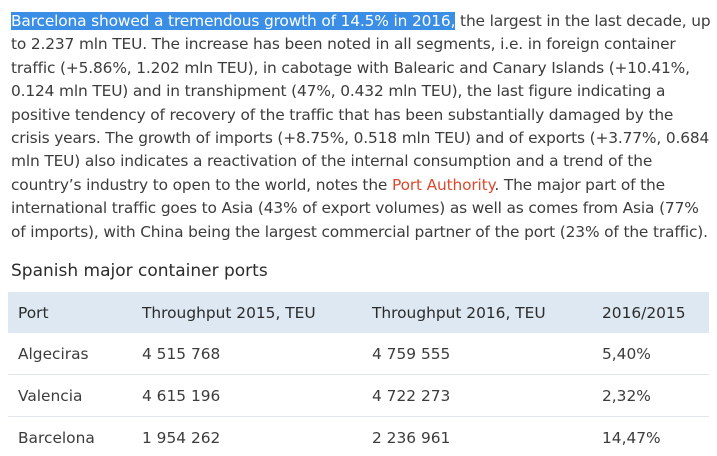 Image resolution: width=717 pixels, height=456 pixels. I want to click on cell-throughput-2015: 4 515 768, so click(181, 353).